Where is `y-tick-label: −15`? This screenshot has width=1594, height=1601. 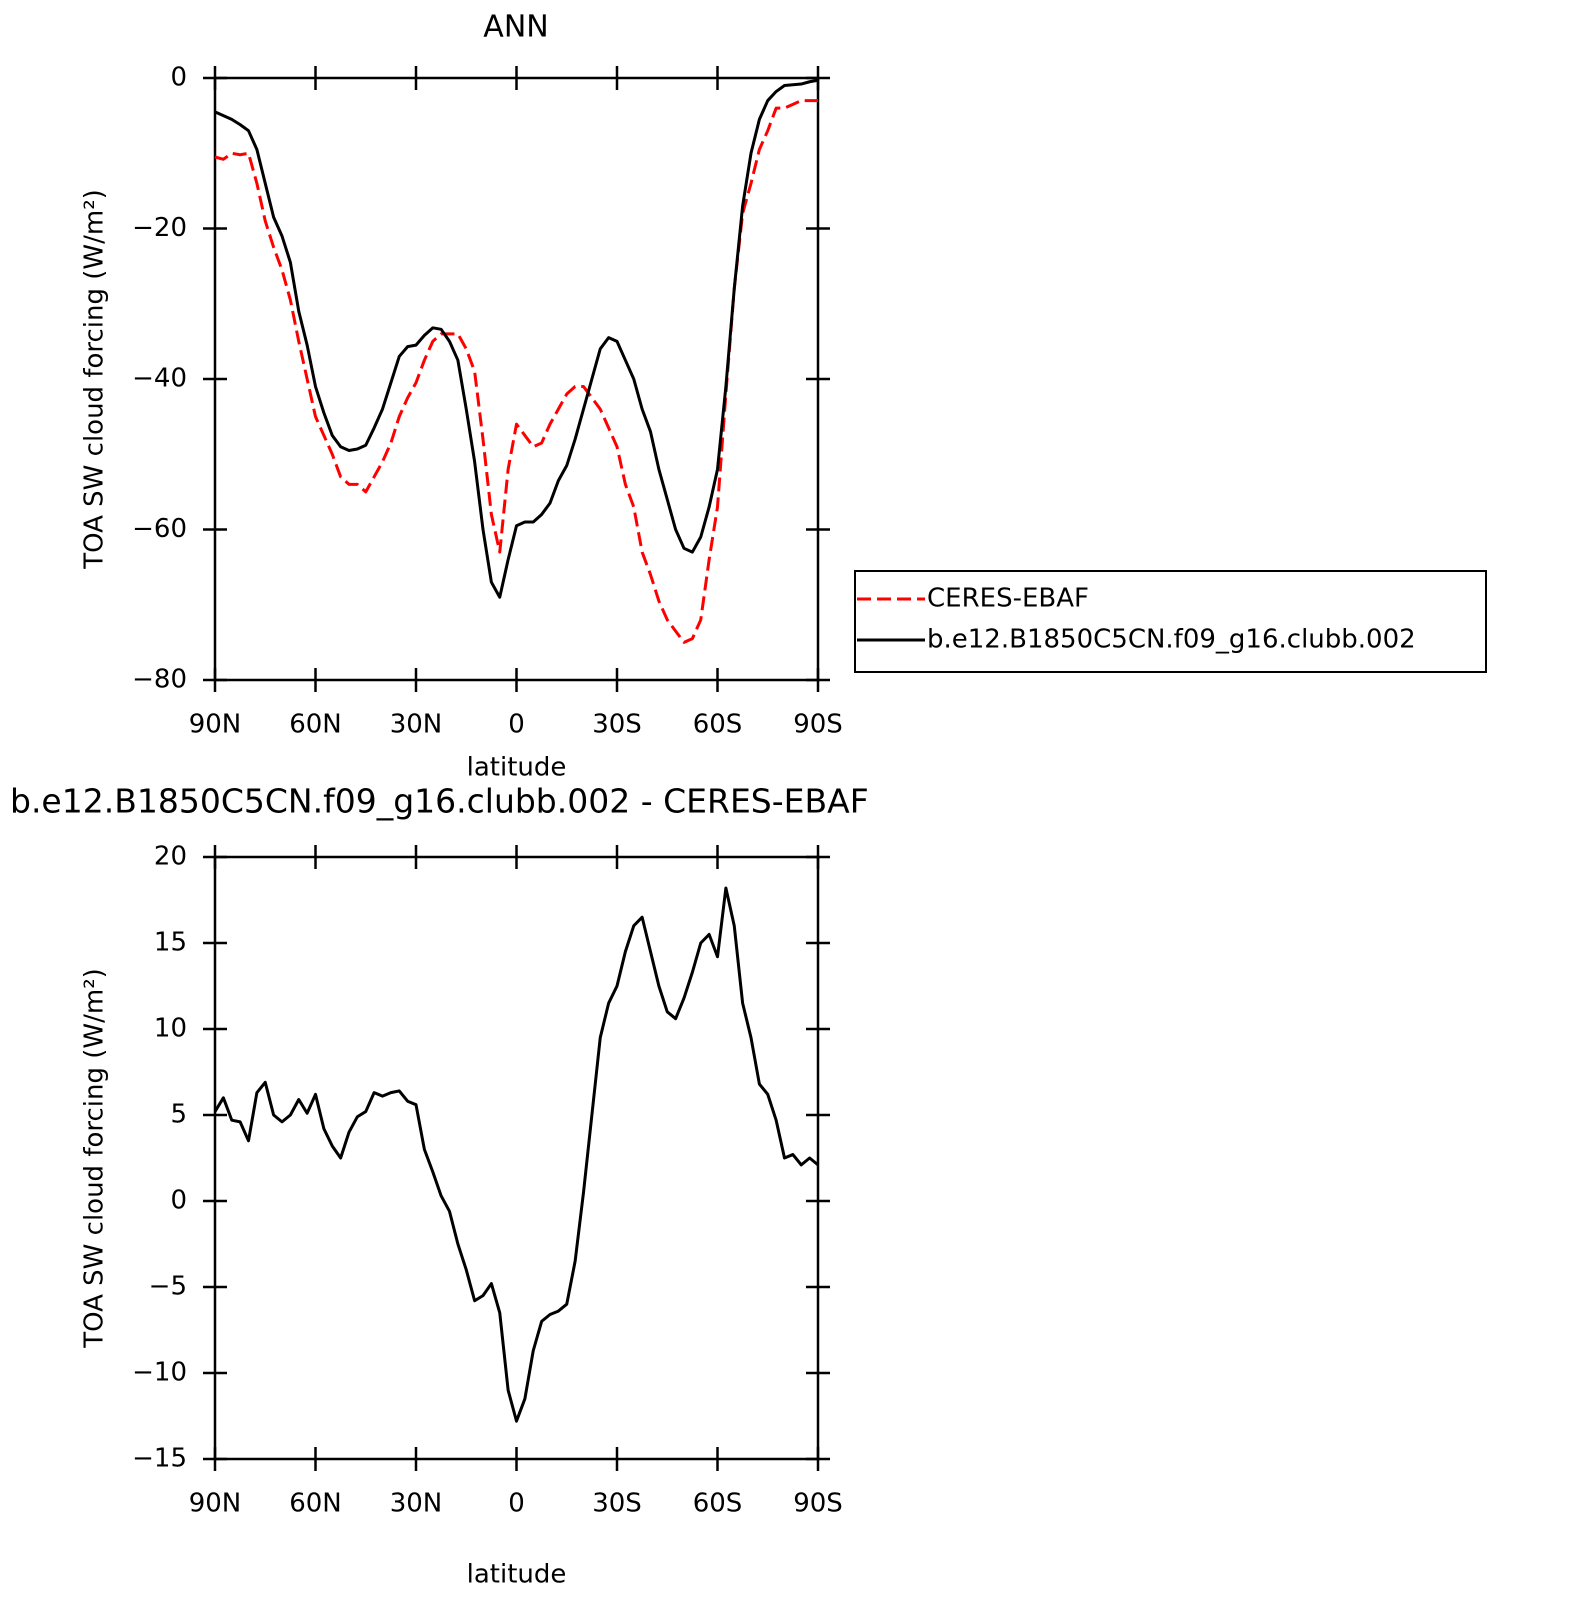
y-tick-label: −15 is located at coordinates (159, 1459).